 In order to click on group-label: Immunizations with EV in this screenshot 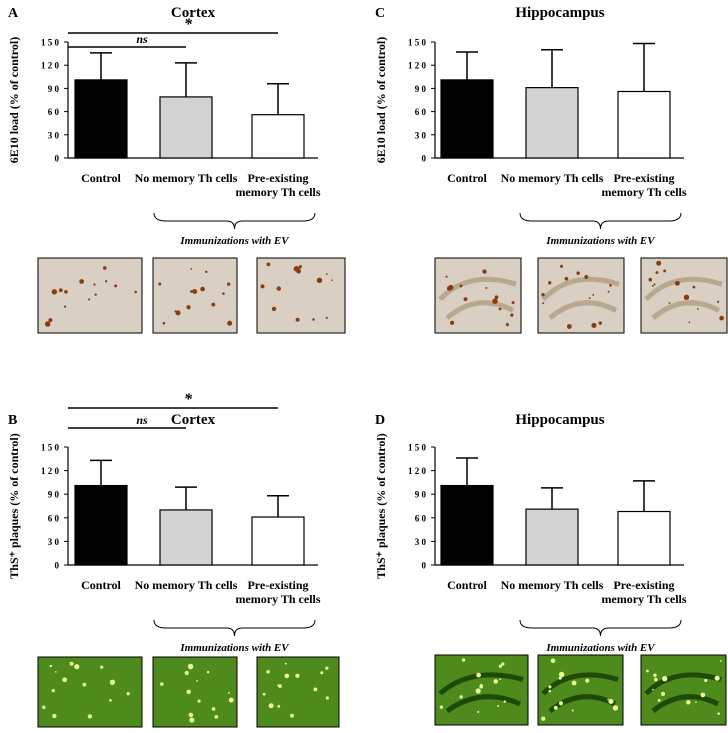, I will do `click(600, 241)`.